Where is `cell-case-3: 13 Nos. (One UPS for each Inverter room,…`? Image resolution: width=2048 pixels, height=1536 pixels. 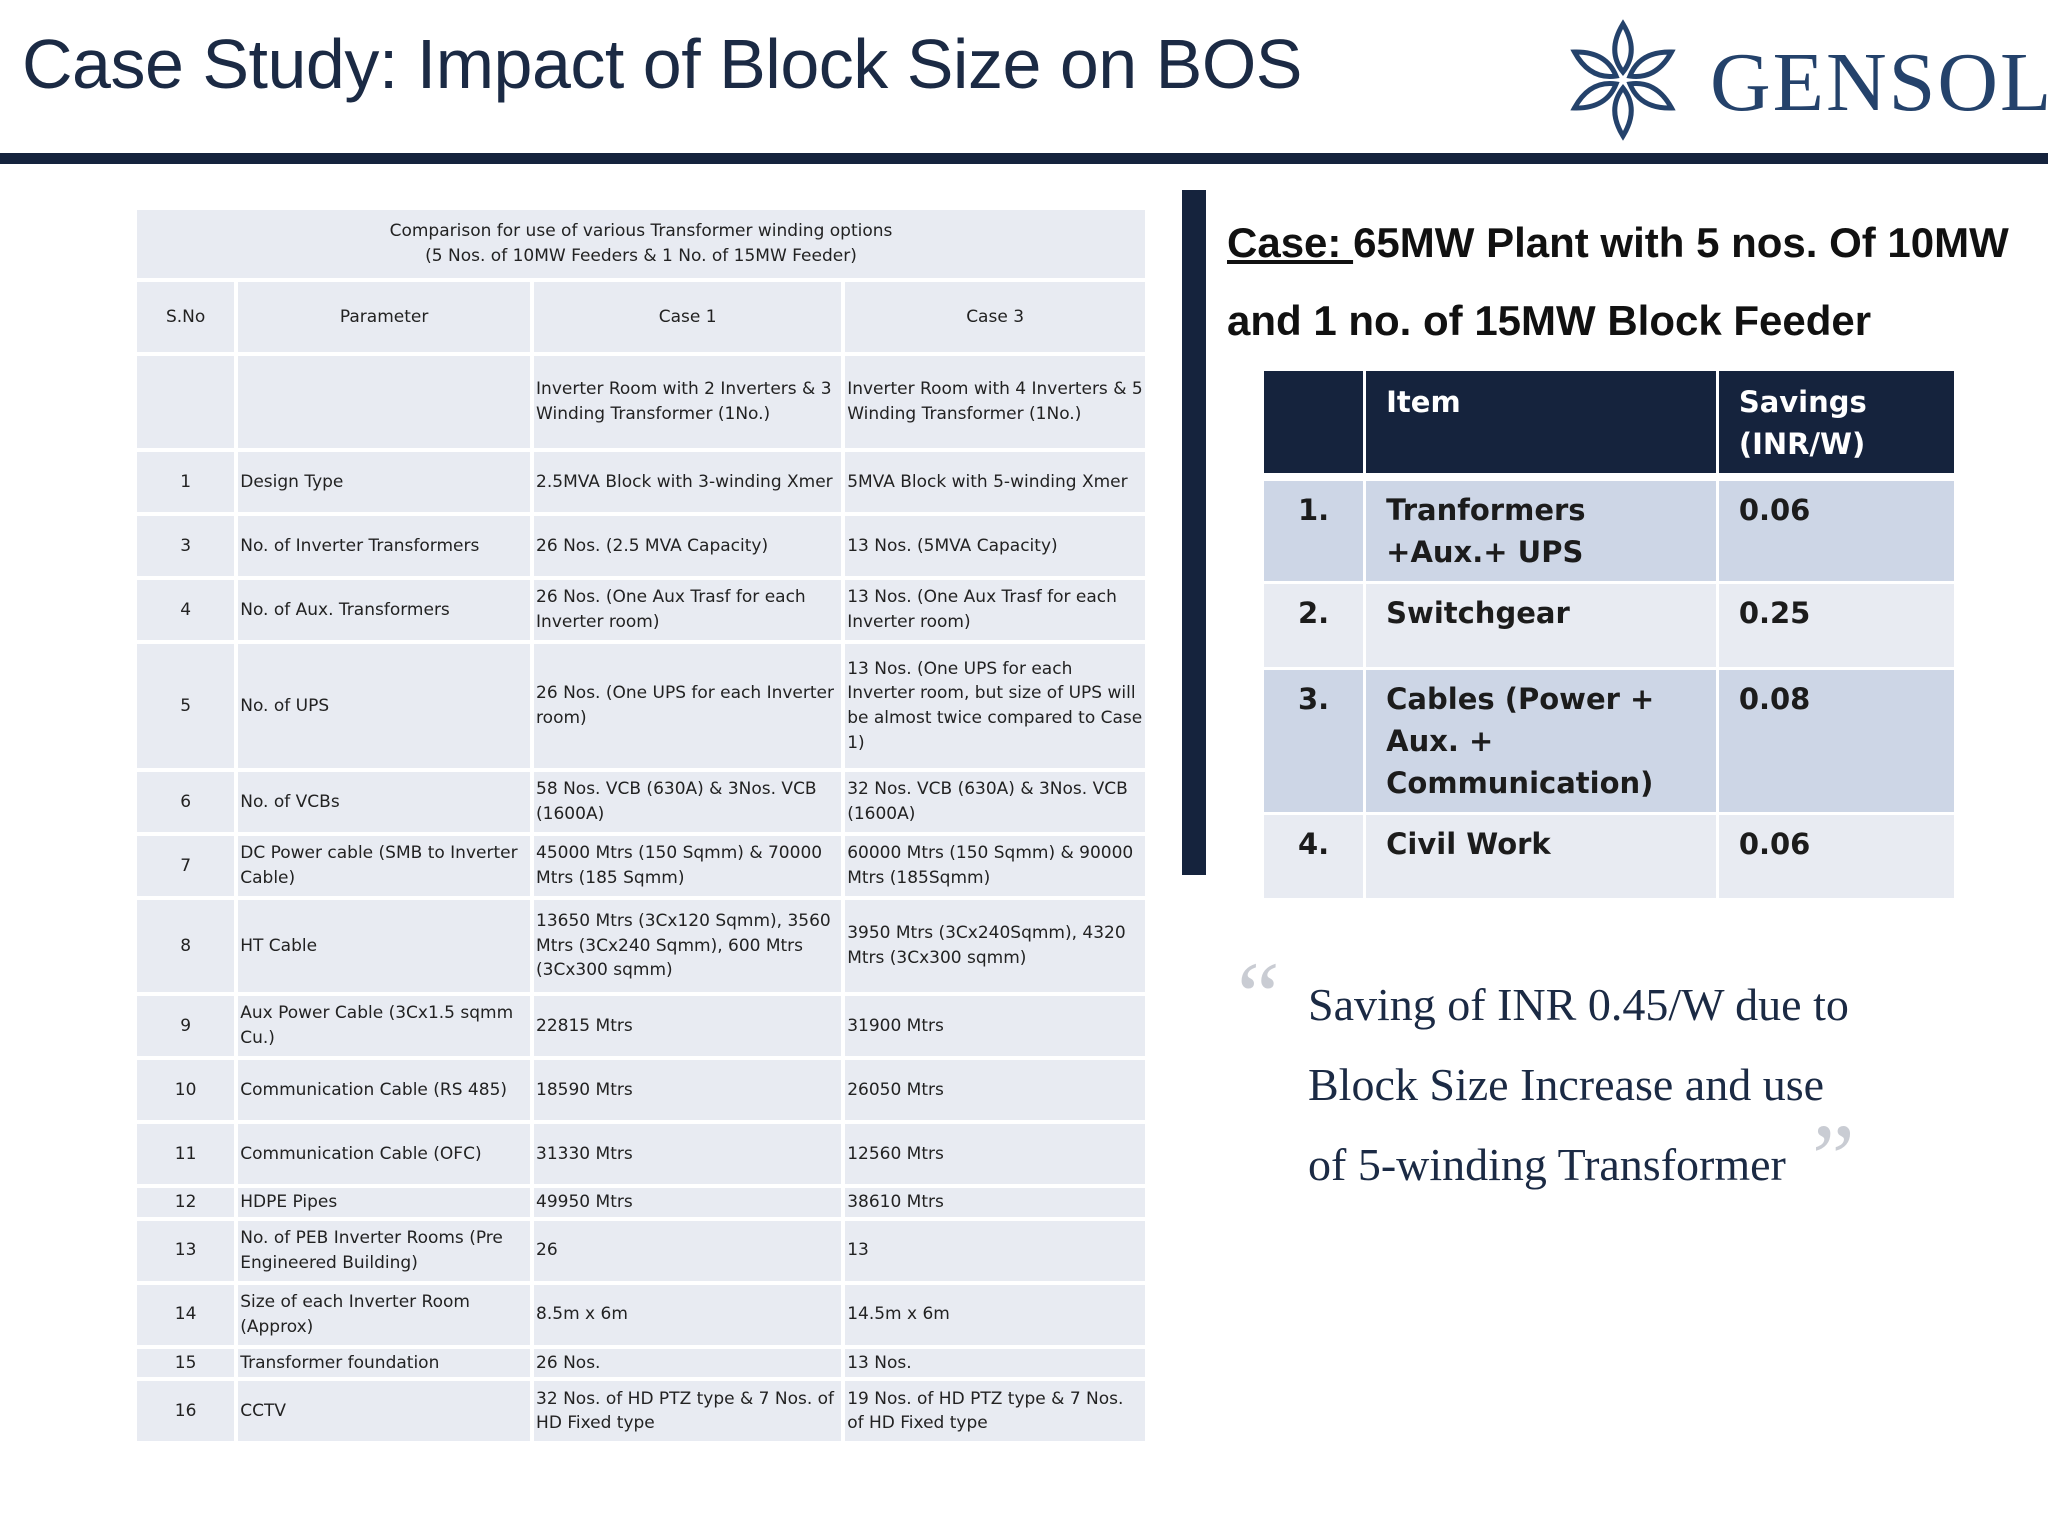 cell-case-3: 13 Nos. (One UPS for each Inverter room,… is located at coordinates (993, 706).